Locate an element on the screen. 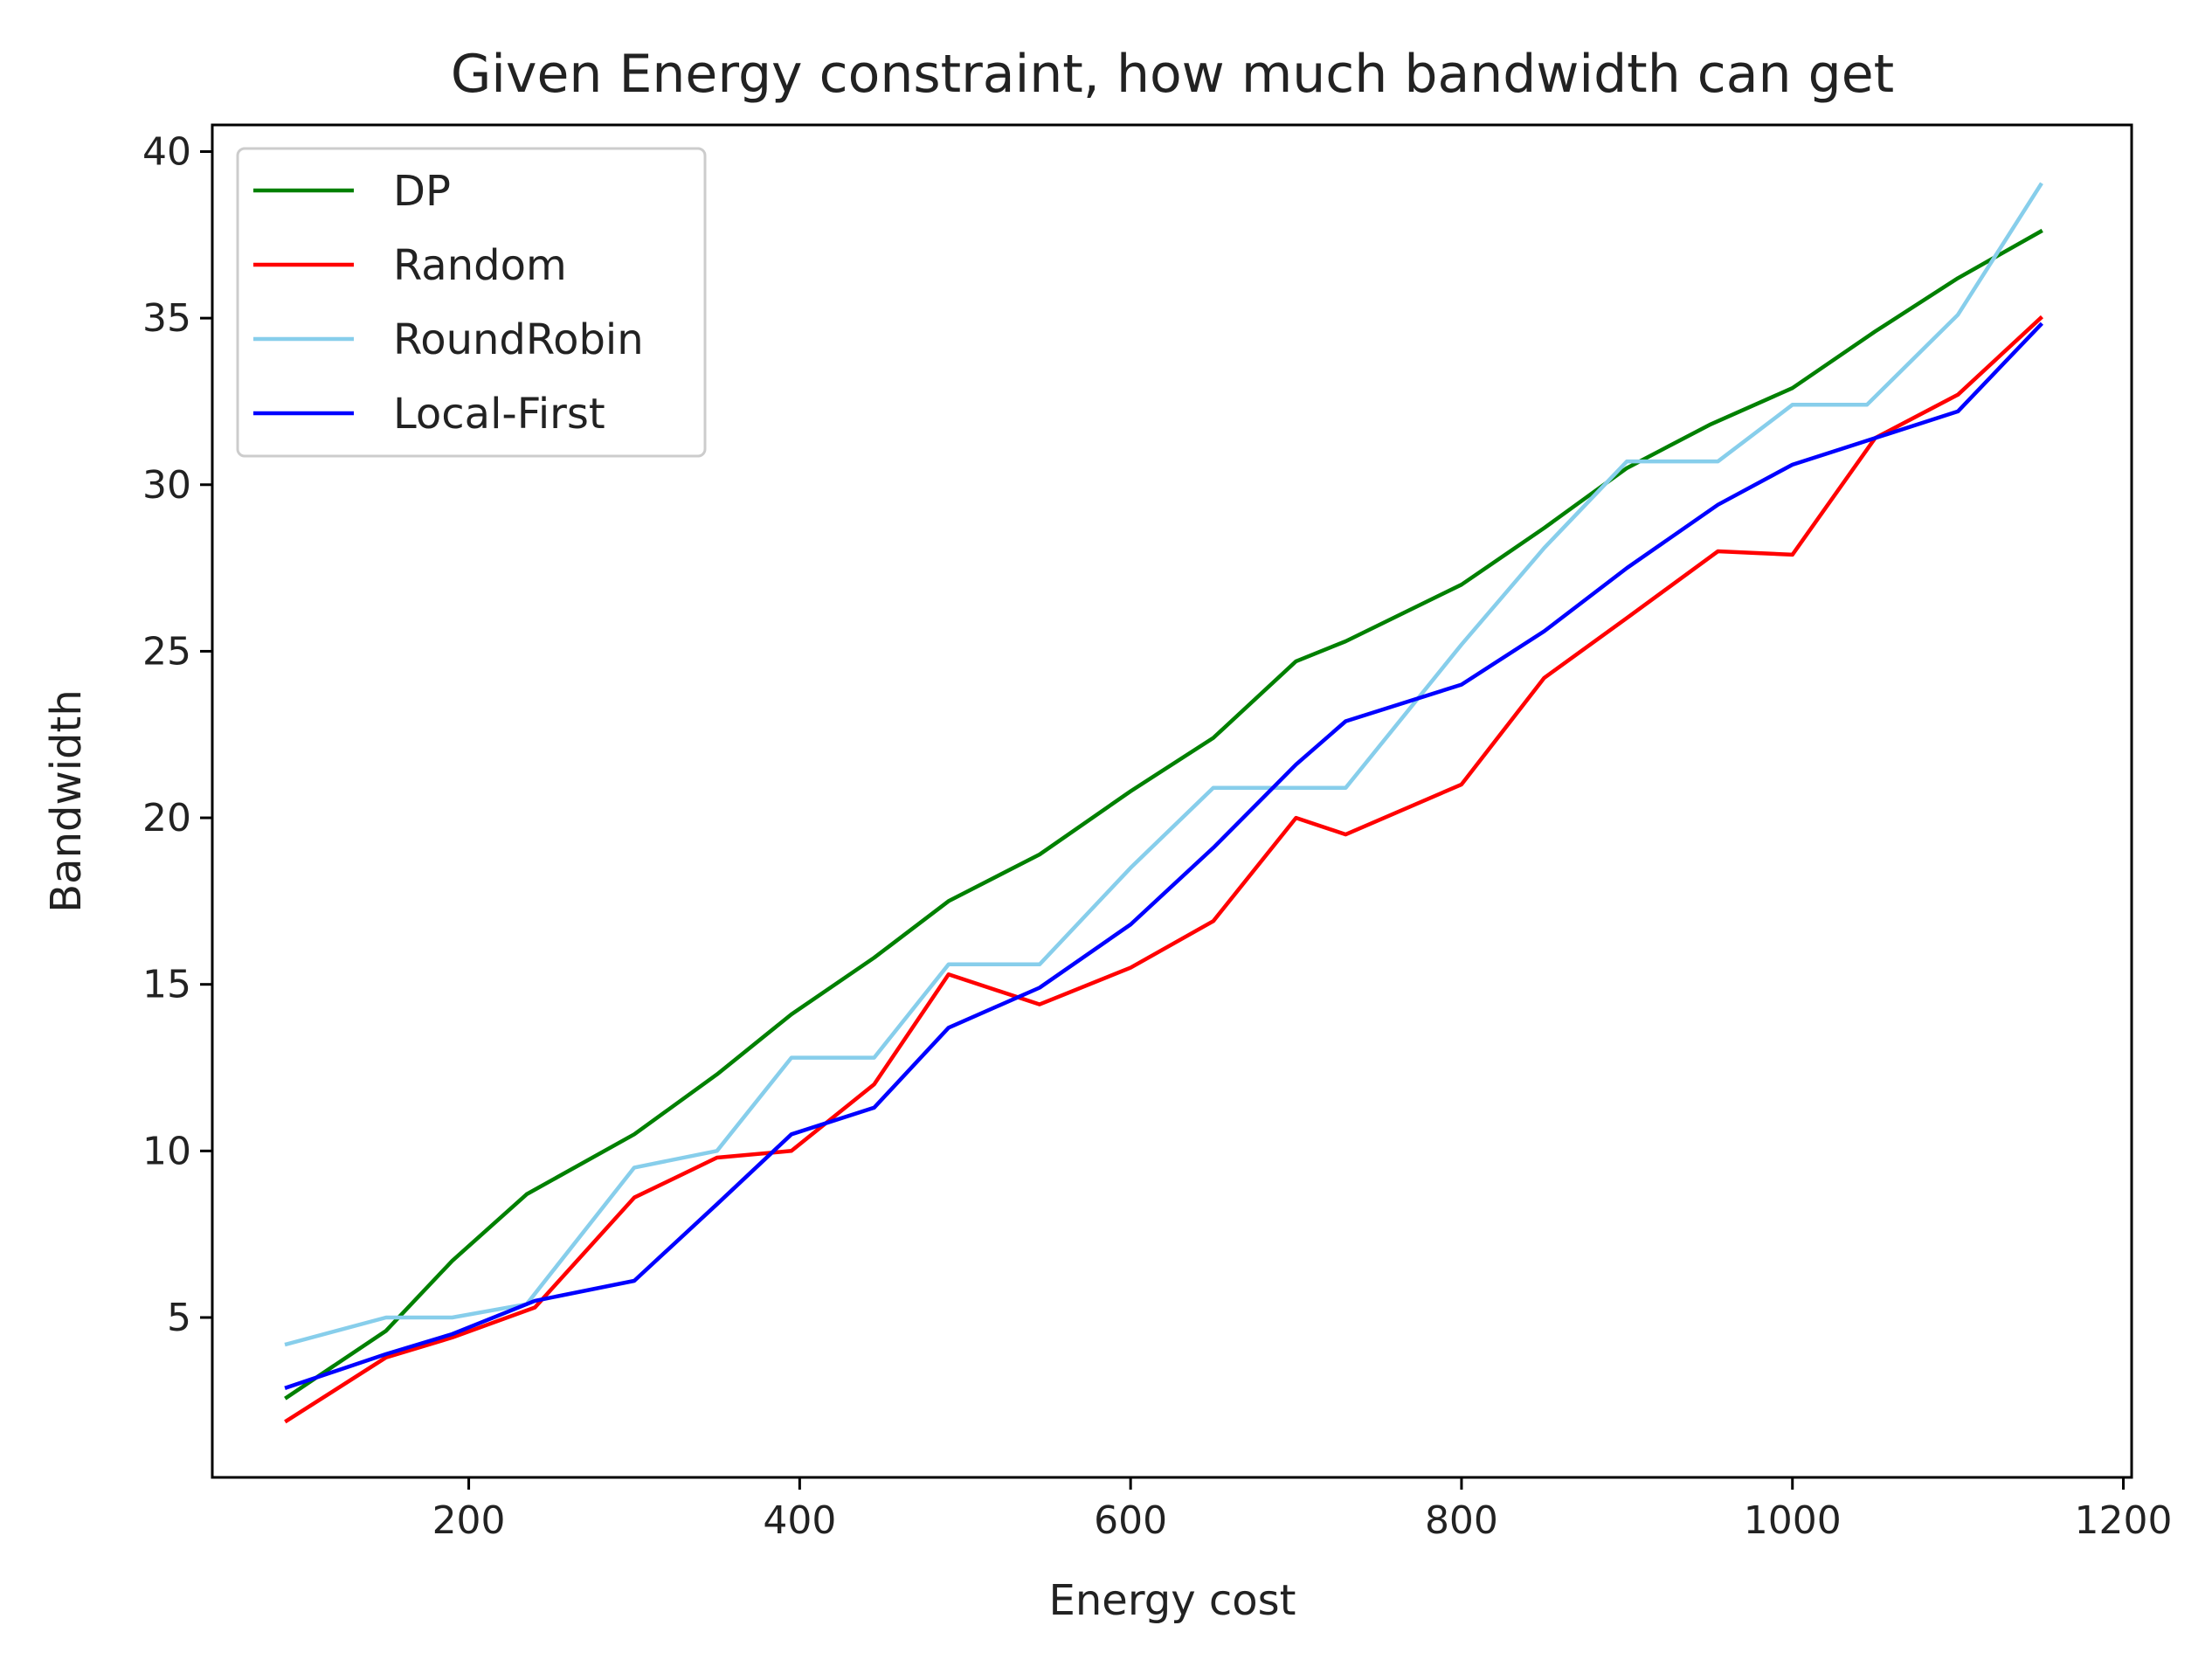 The width and height of the screenshot is (2212, 1653). legend-label-roundrobin: RoundRobin is located at coordinates (518, 339).